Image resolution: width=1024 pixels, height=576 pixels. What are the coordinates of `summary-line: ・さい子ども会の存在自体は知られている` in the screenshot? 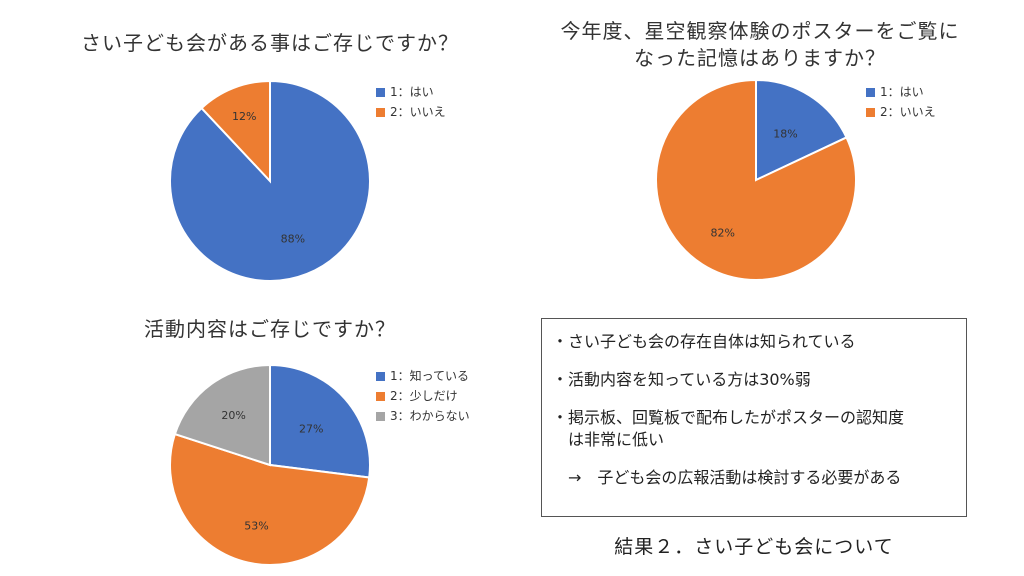 It's located at (704, 341).